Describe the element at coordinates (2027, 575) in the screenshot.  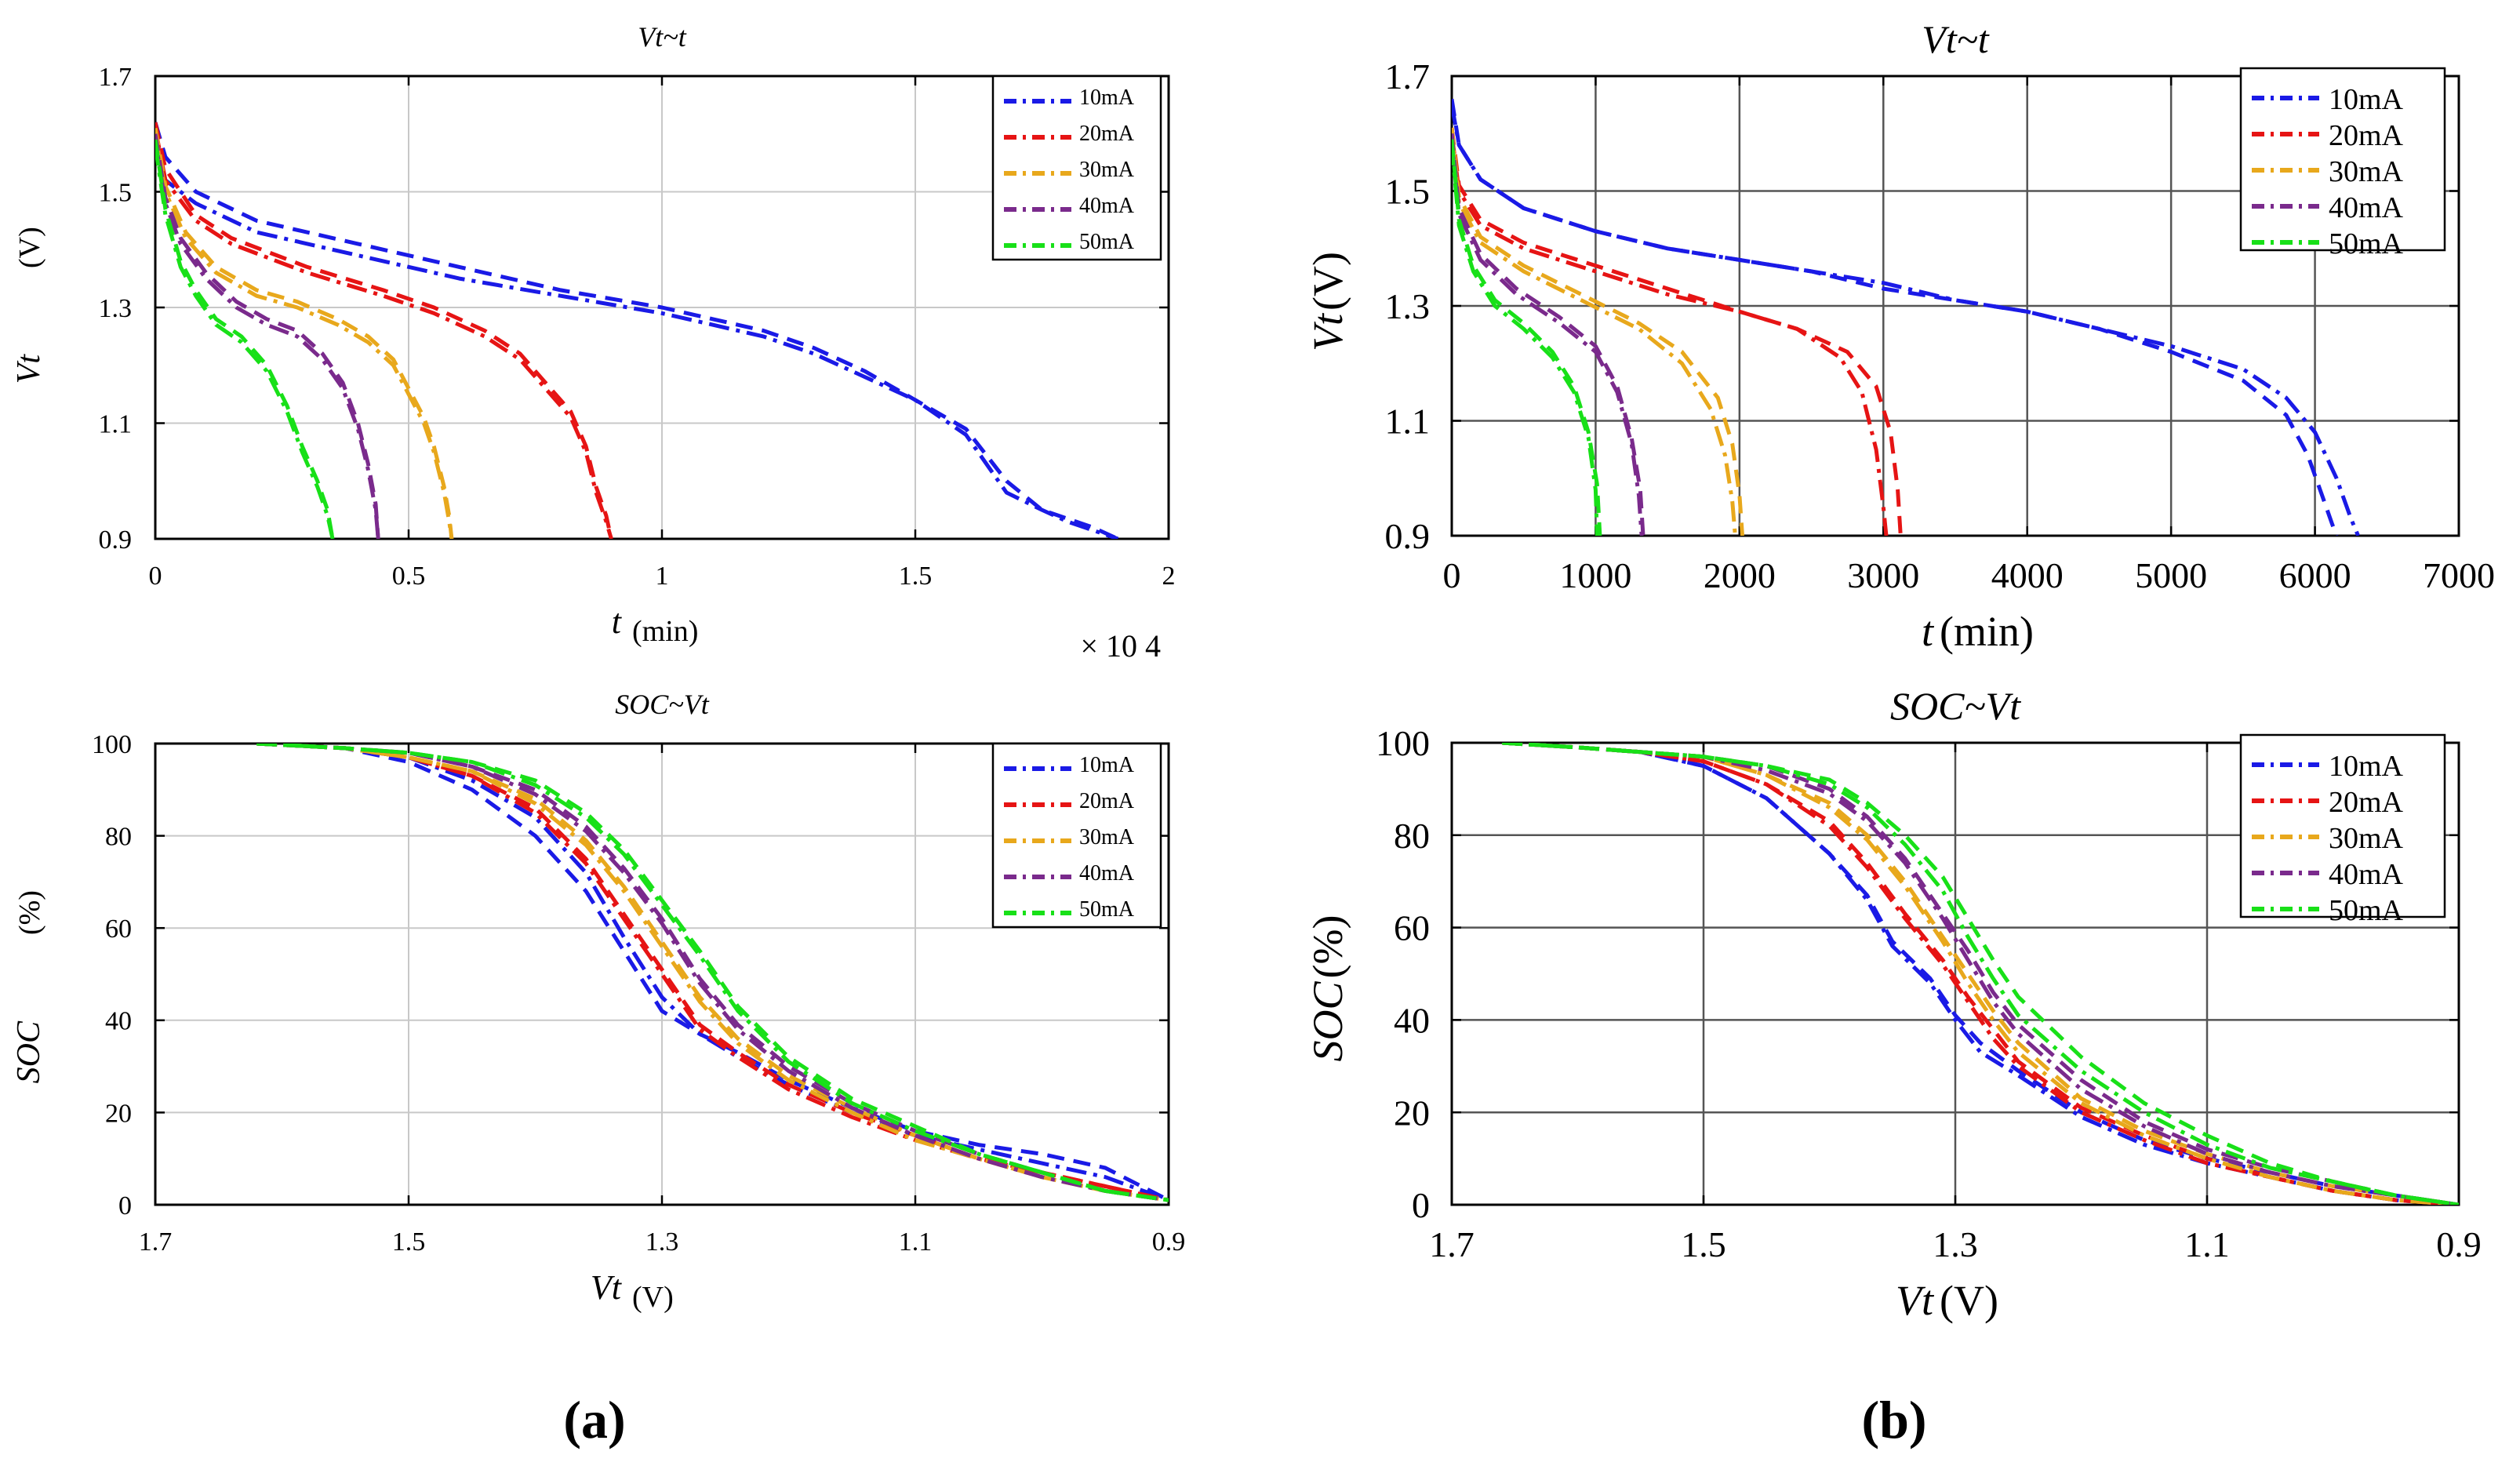
I see `x-tick-label: 4000` at that location.